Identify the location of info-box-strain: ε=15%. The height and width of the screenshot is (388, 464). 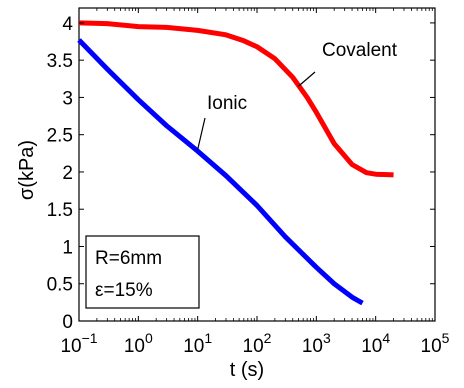
(124, 290).